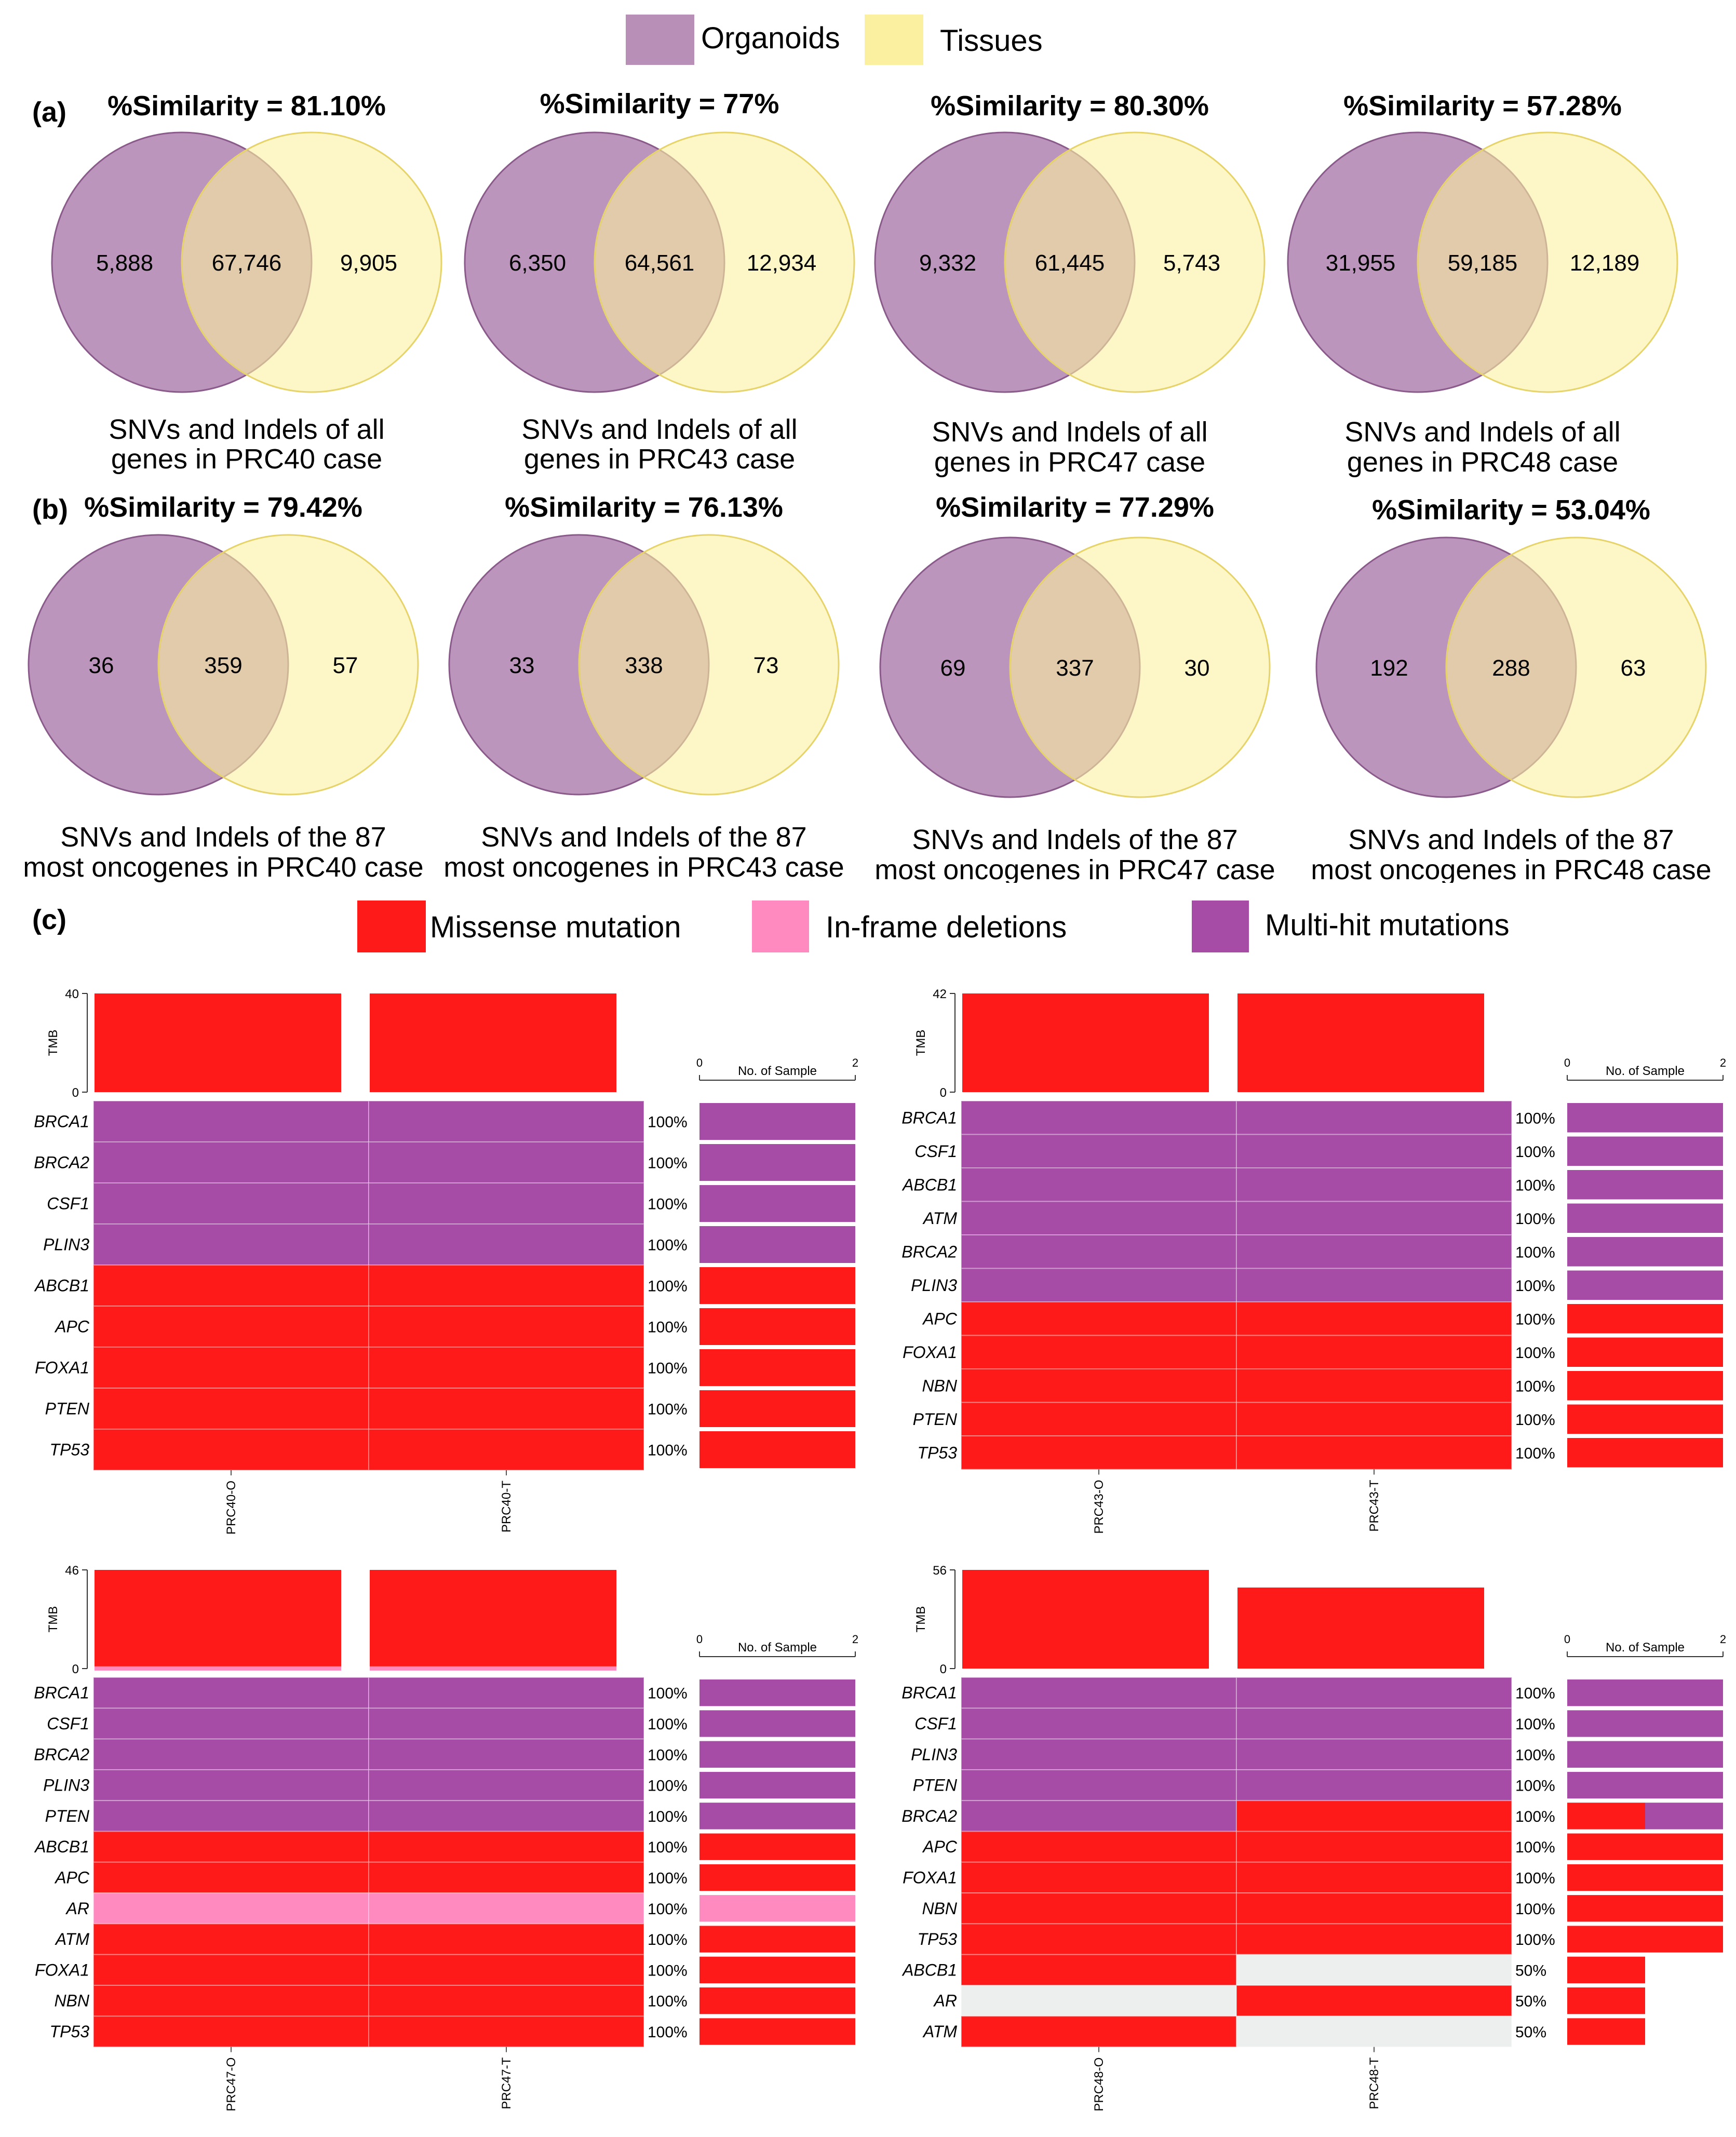 This screenshot has height=2137, width=1736. What do you see at coordinates (223, 508) in the screenshot?
I see `venn-title: %Similarity = 79.42%` at bounding box center [223, 508].